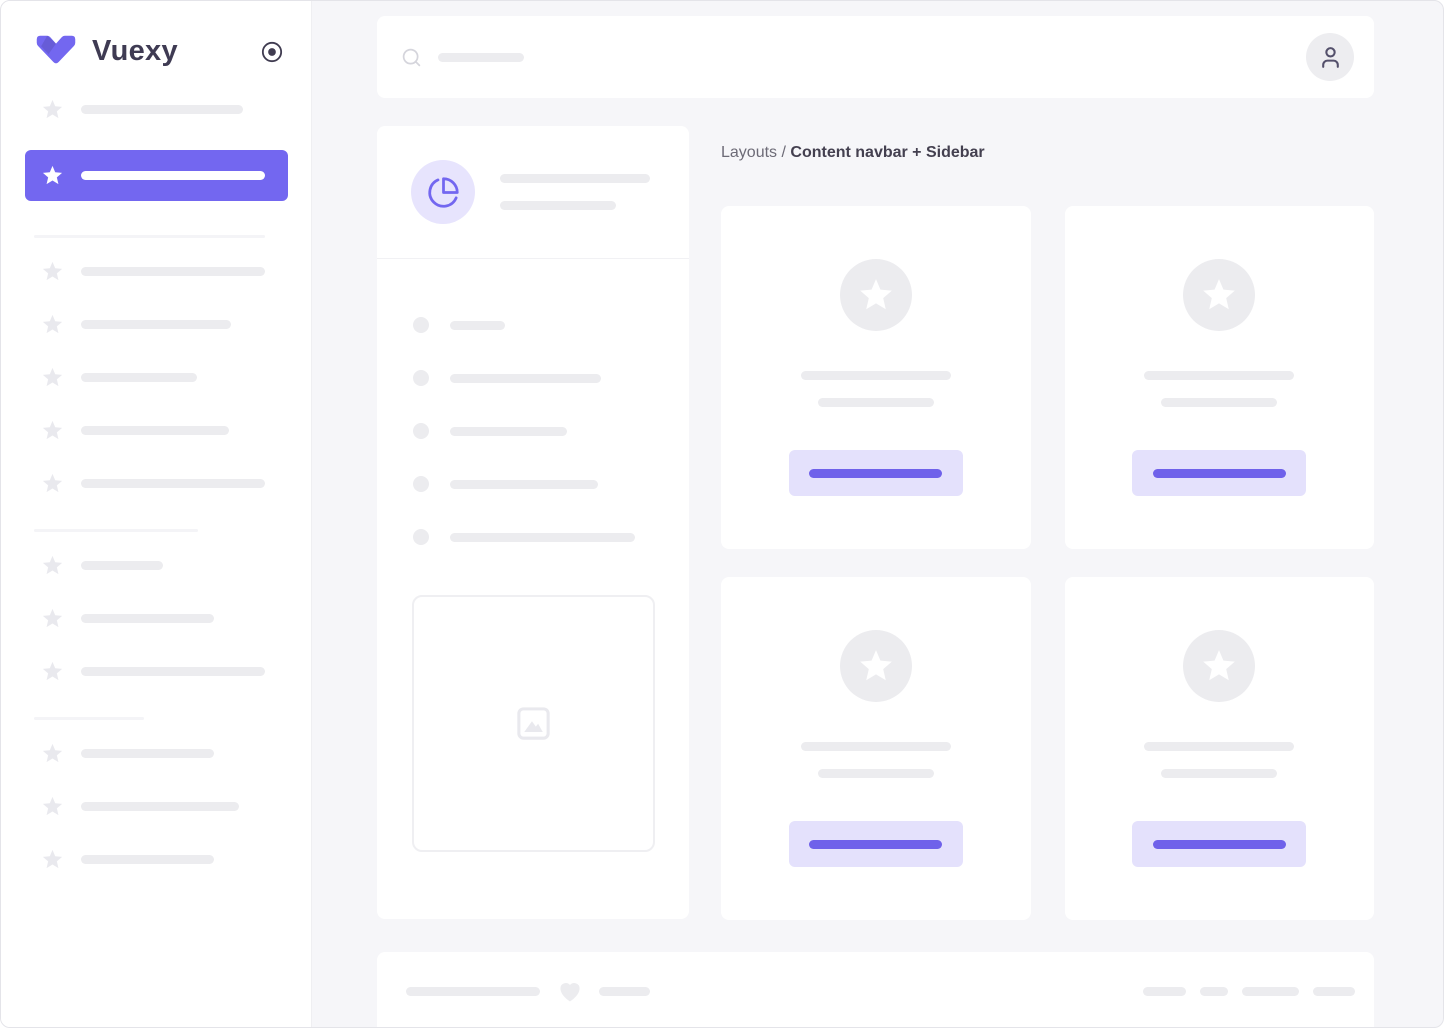 The height and width of the screenshot is (1028, 1444). What do you see at coordinates (443, 192) in the screenshot?
I see `pie-chart-badge` at bounding box center [443, 192].